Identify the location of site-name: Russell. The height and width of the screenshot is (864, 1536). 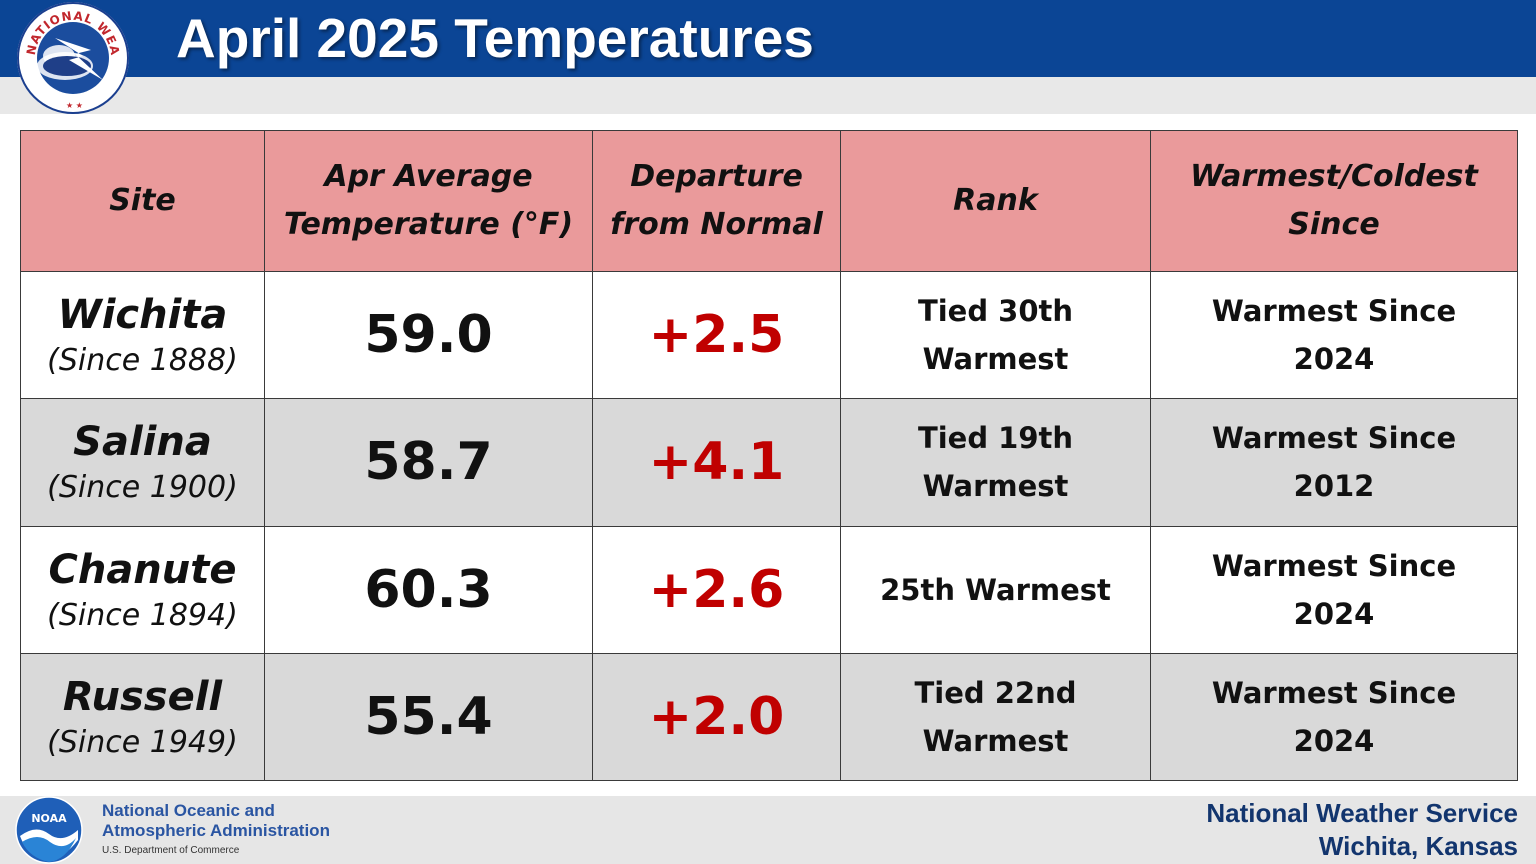
(142, 696).